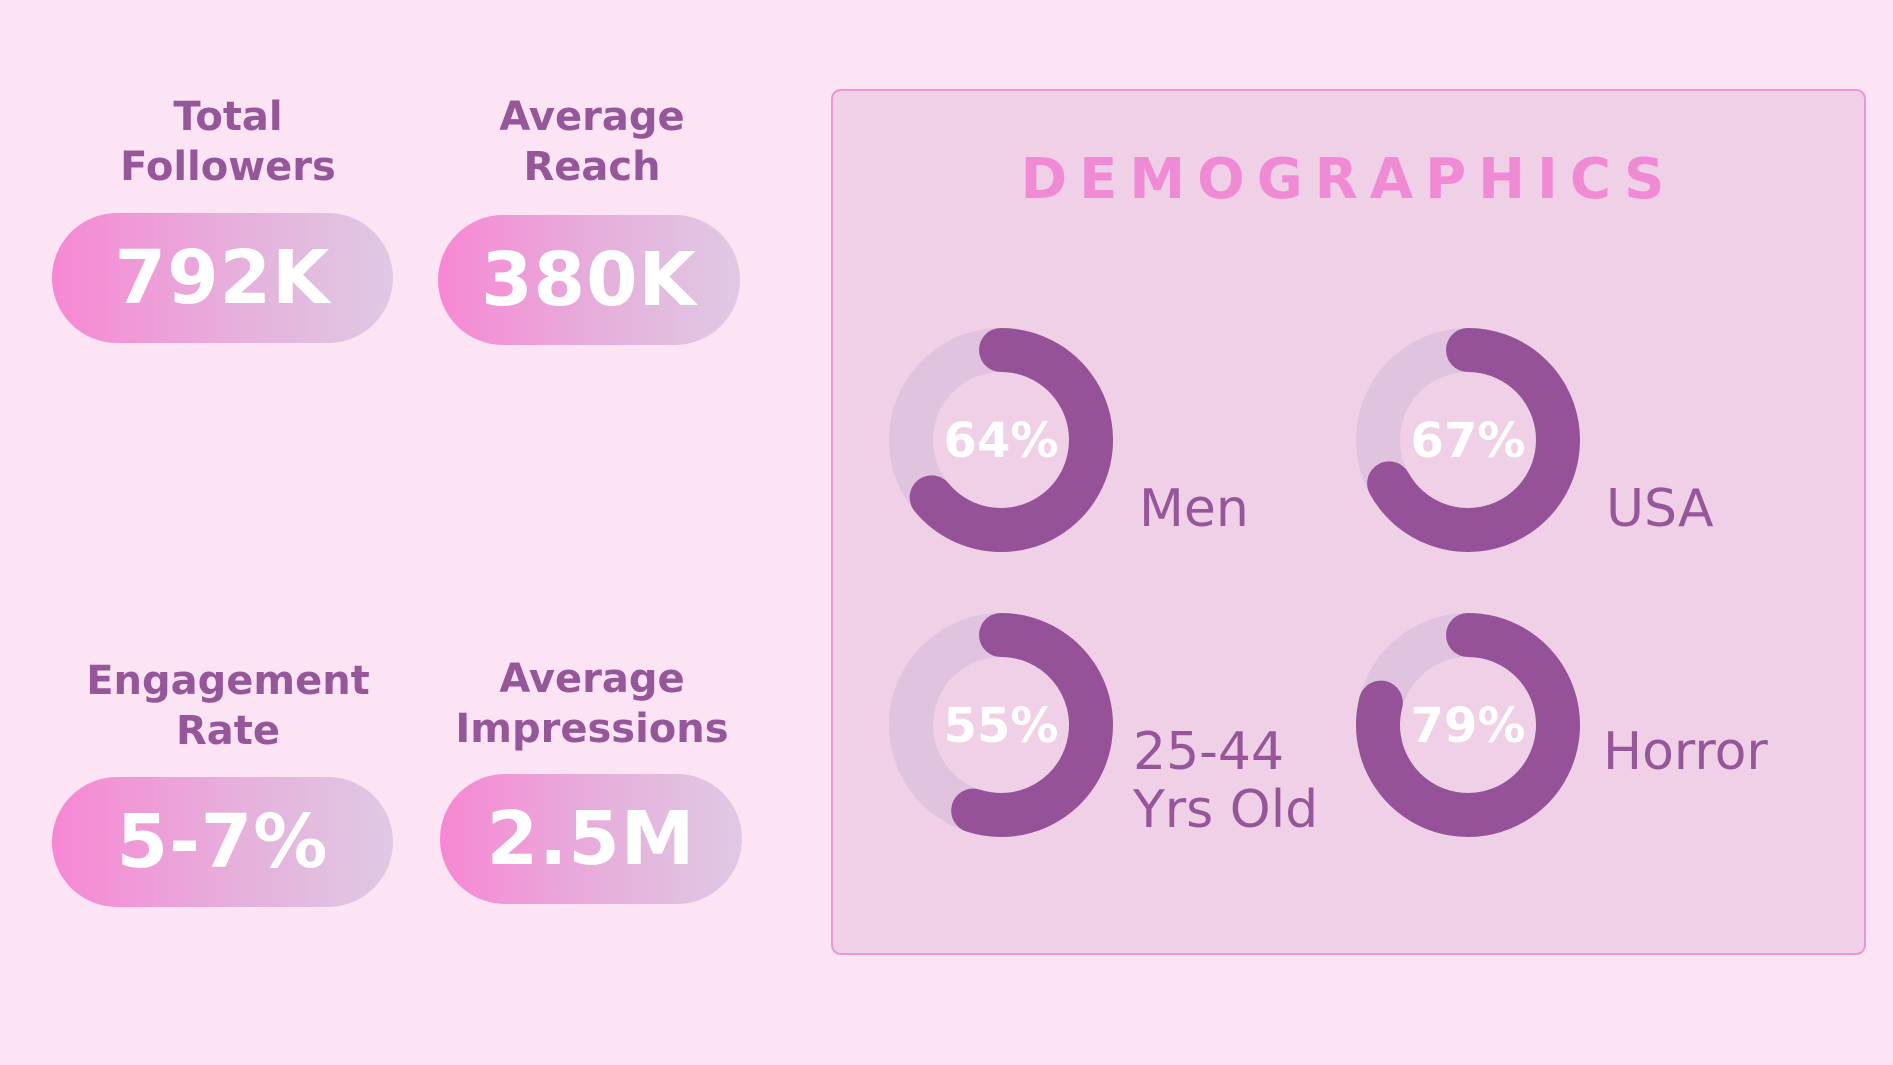 This screenshot has height=1065, width=1893. Describe the element at coordinates (228, 142) in the screenshot. I see `stat-label-total-followers: Total Followers` at that location.